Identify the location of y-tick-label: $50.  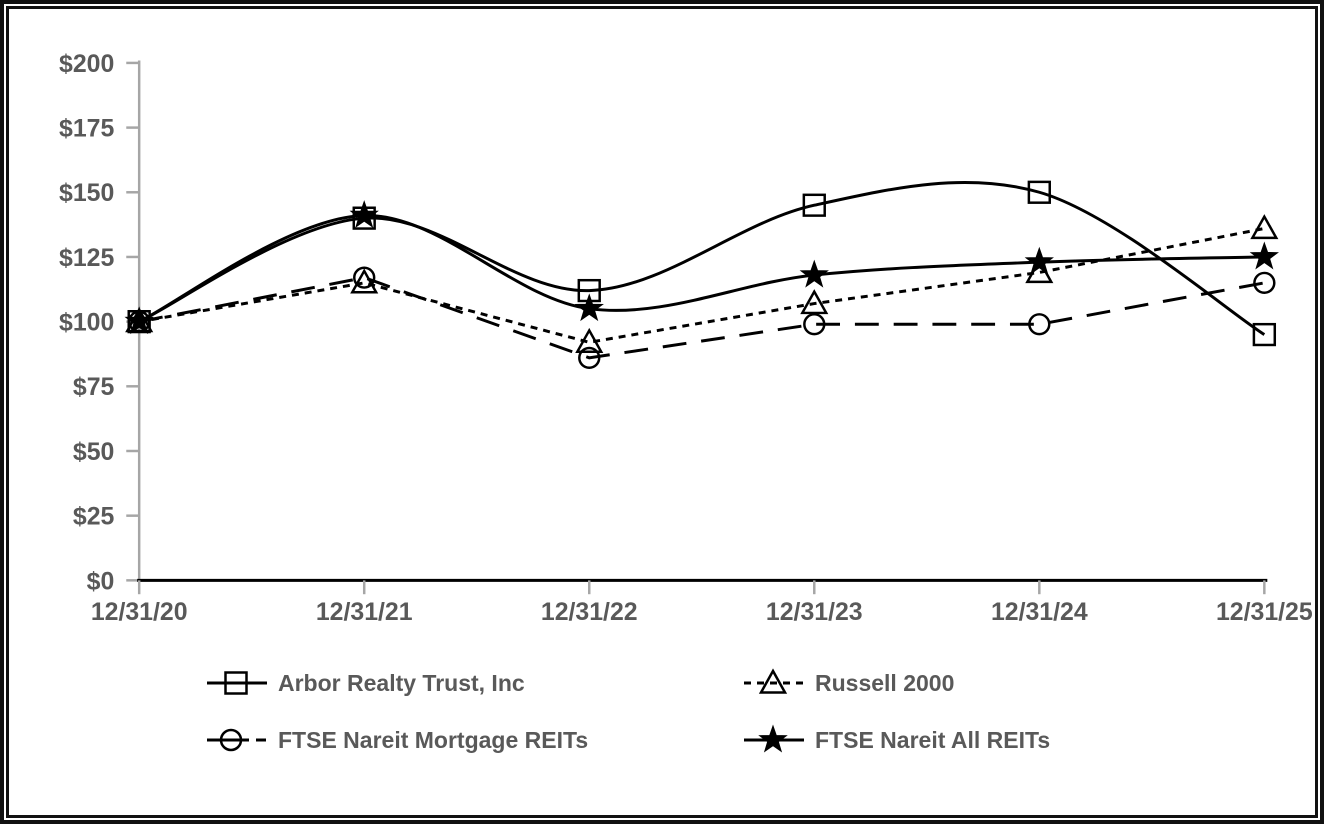
(93, 452).